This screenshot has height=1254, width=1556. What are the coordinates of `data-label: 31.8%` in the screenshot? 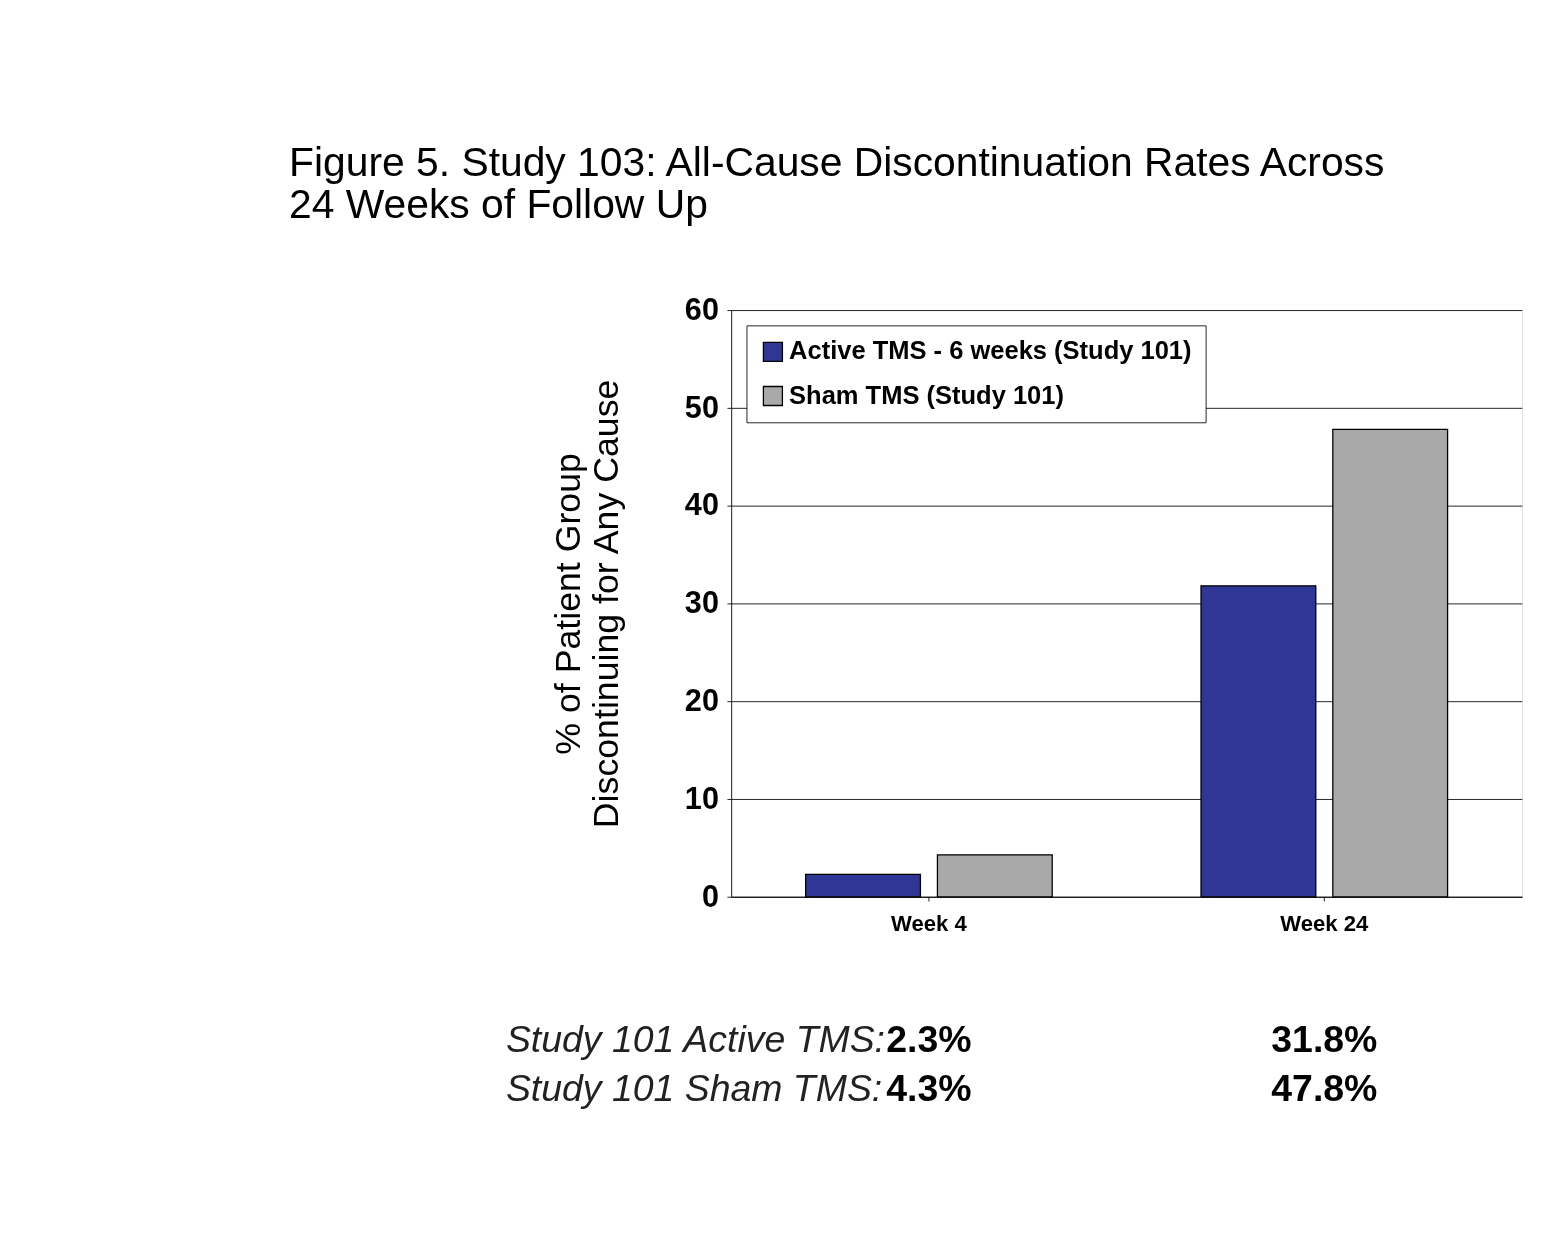 It's located at (1324, 1039).